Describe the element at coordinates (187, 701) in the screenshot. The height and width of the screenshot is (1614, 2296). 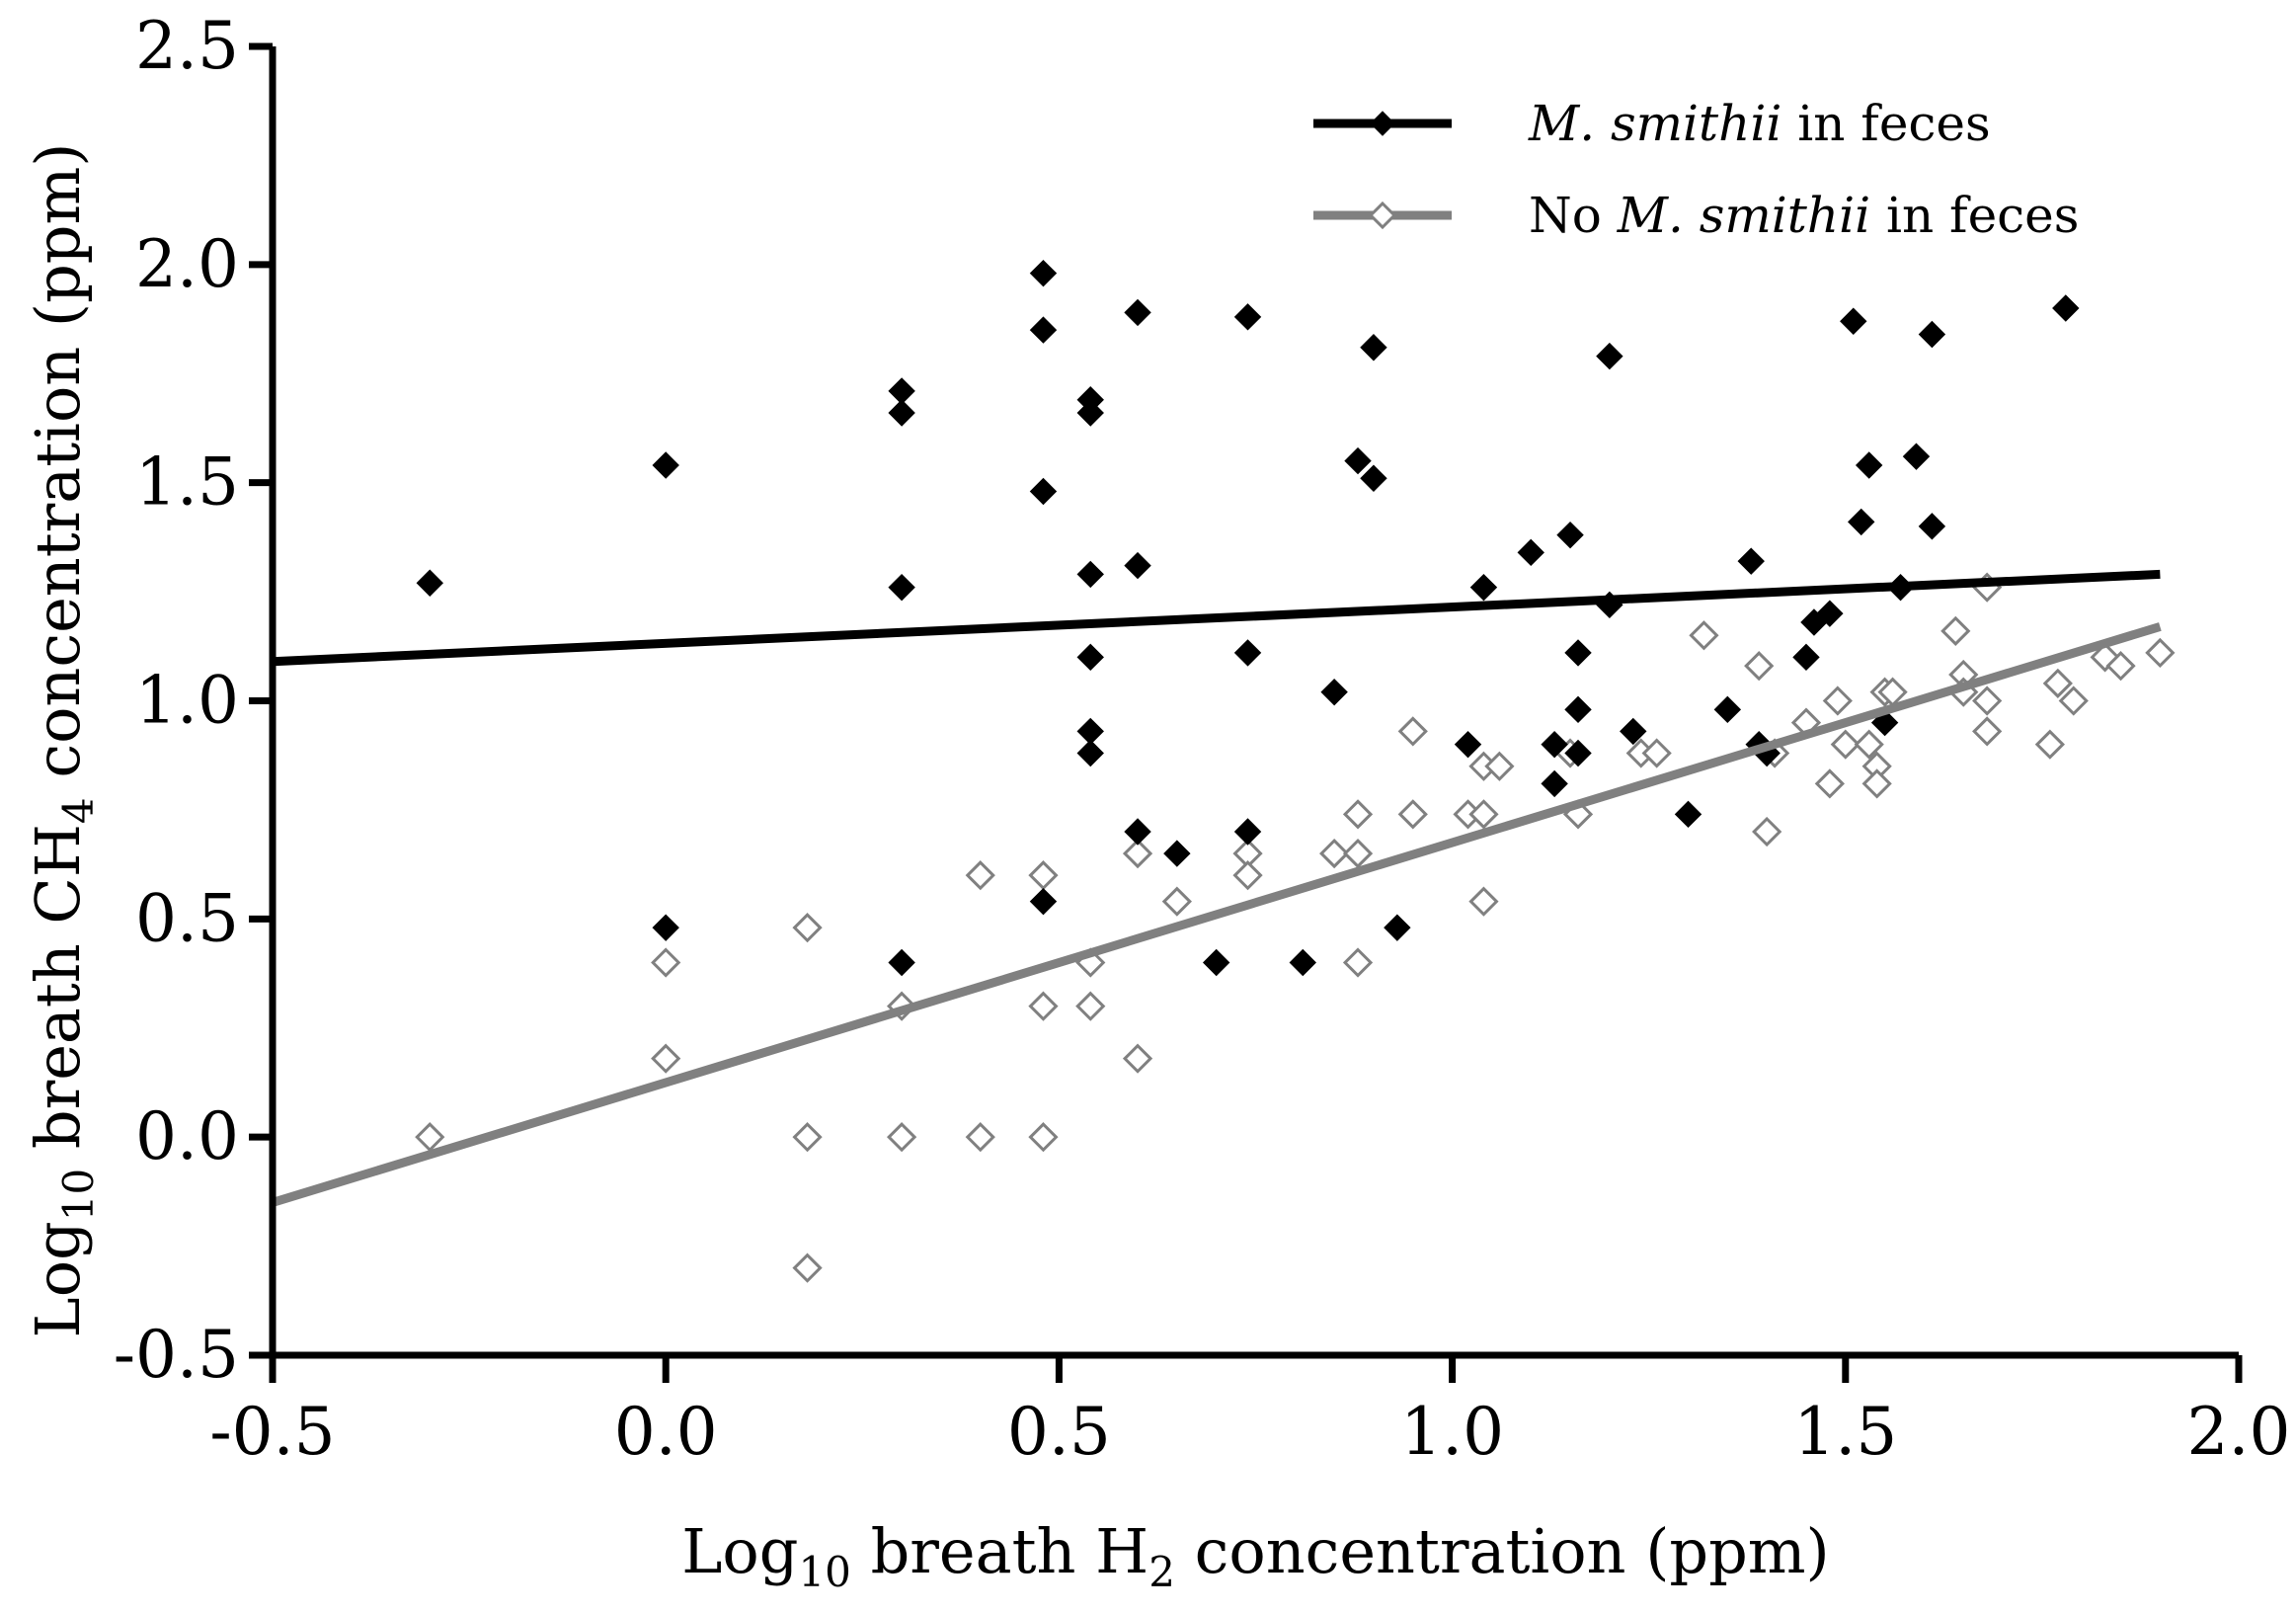
I see `y-tick-label-3: 1.0` at that location.